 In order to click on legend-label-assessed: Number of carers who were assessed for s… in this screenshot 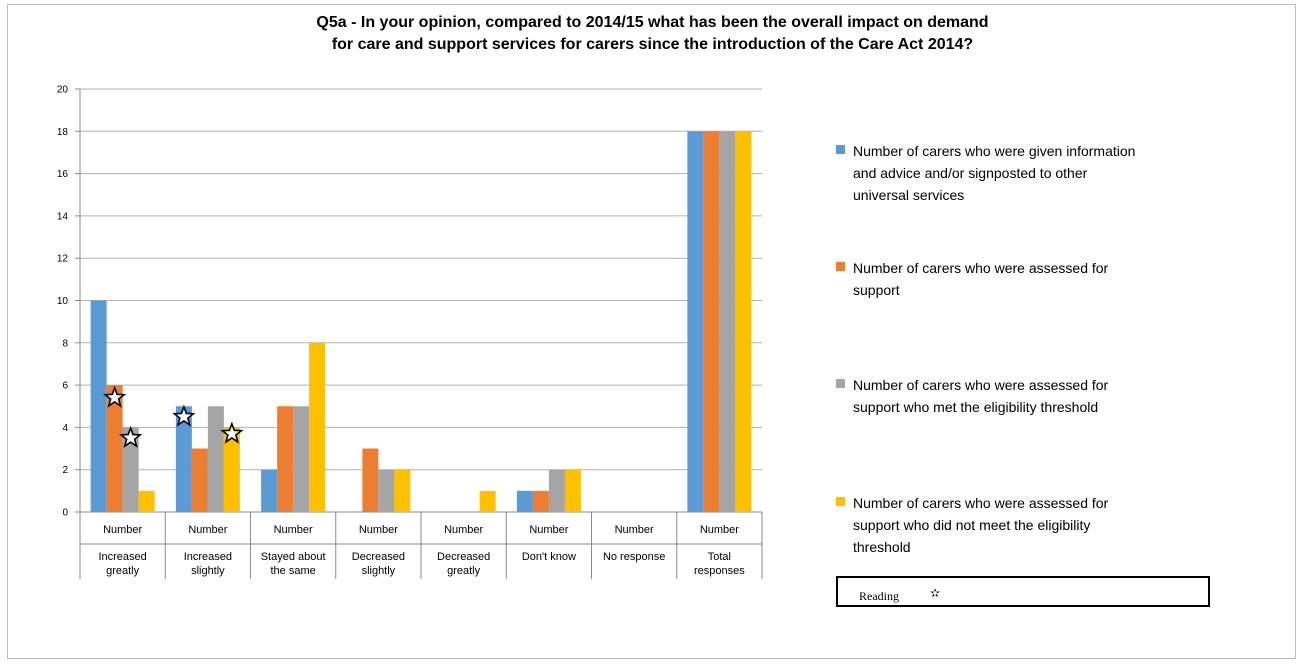, I will do `click(981, 279)`.